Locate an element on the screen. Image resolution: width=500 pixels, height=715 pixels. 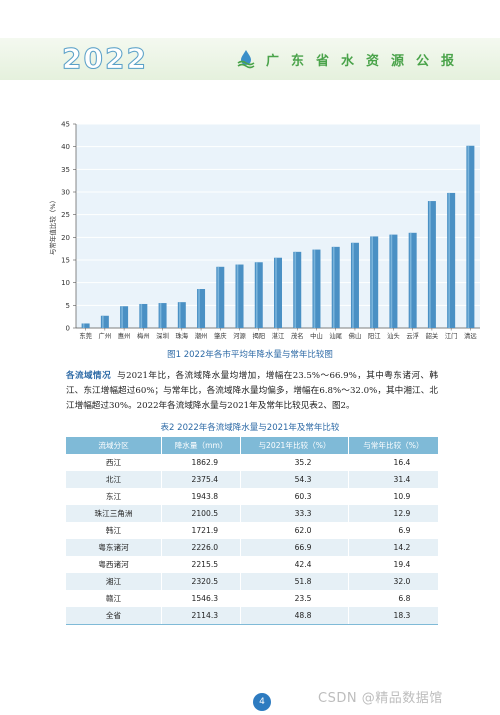
table-cell: 54.3 is located at coordinates (294, 479).